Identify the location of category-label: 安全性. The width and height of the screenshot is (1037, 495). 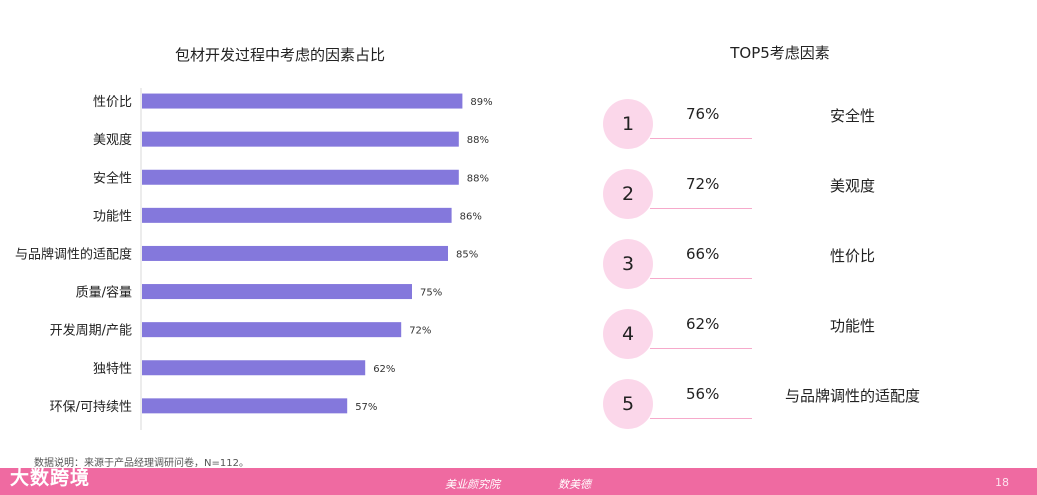
(112, 178).